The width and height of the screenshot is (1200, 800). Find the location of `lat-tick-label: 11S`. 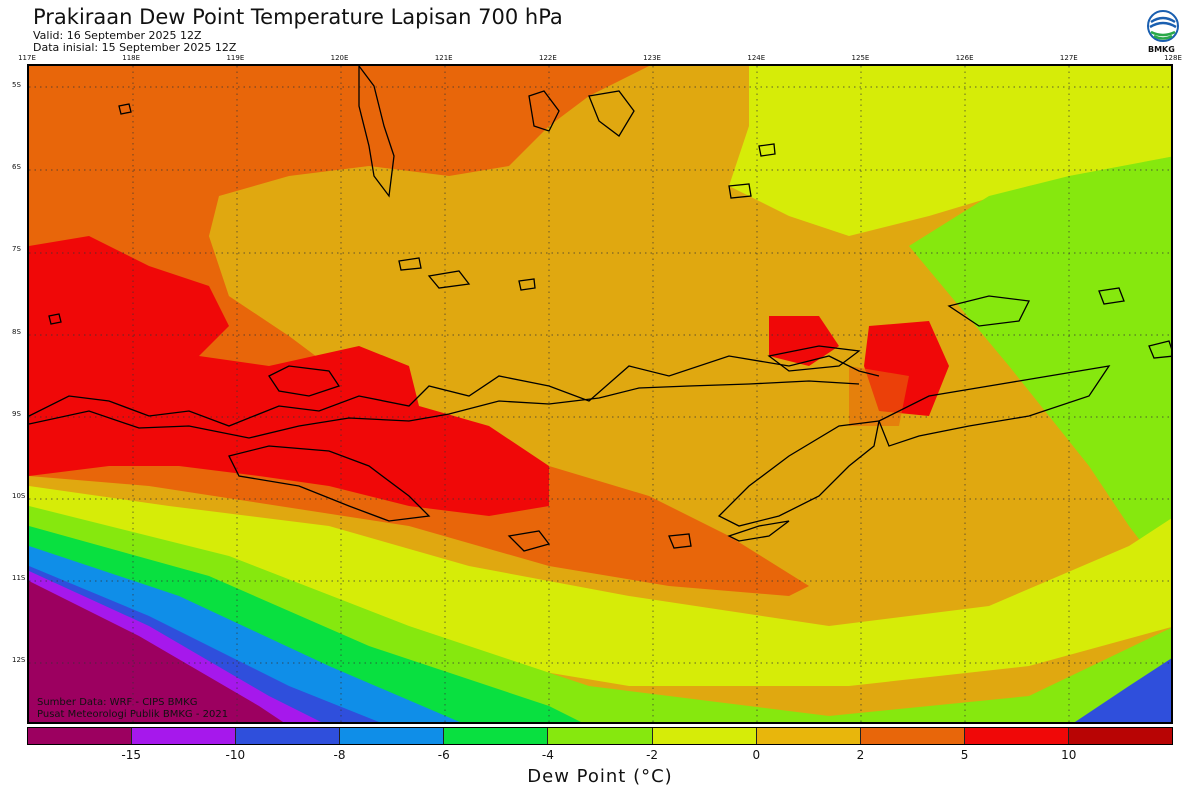

lat-tick-label: 11S is located at coordinates (19, 578).